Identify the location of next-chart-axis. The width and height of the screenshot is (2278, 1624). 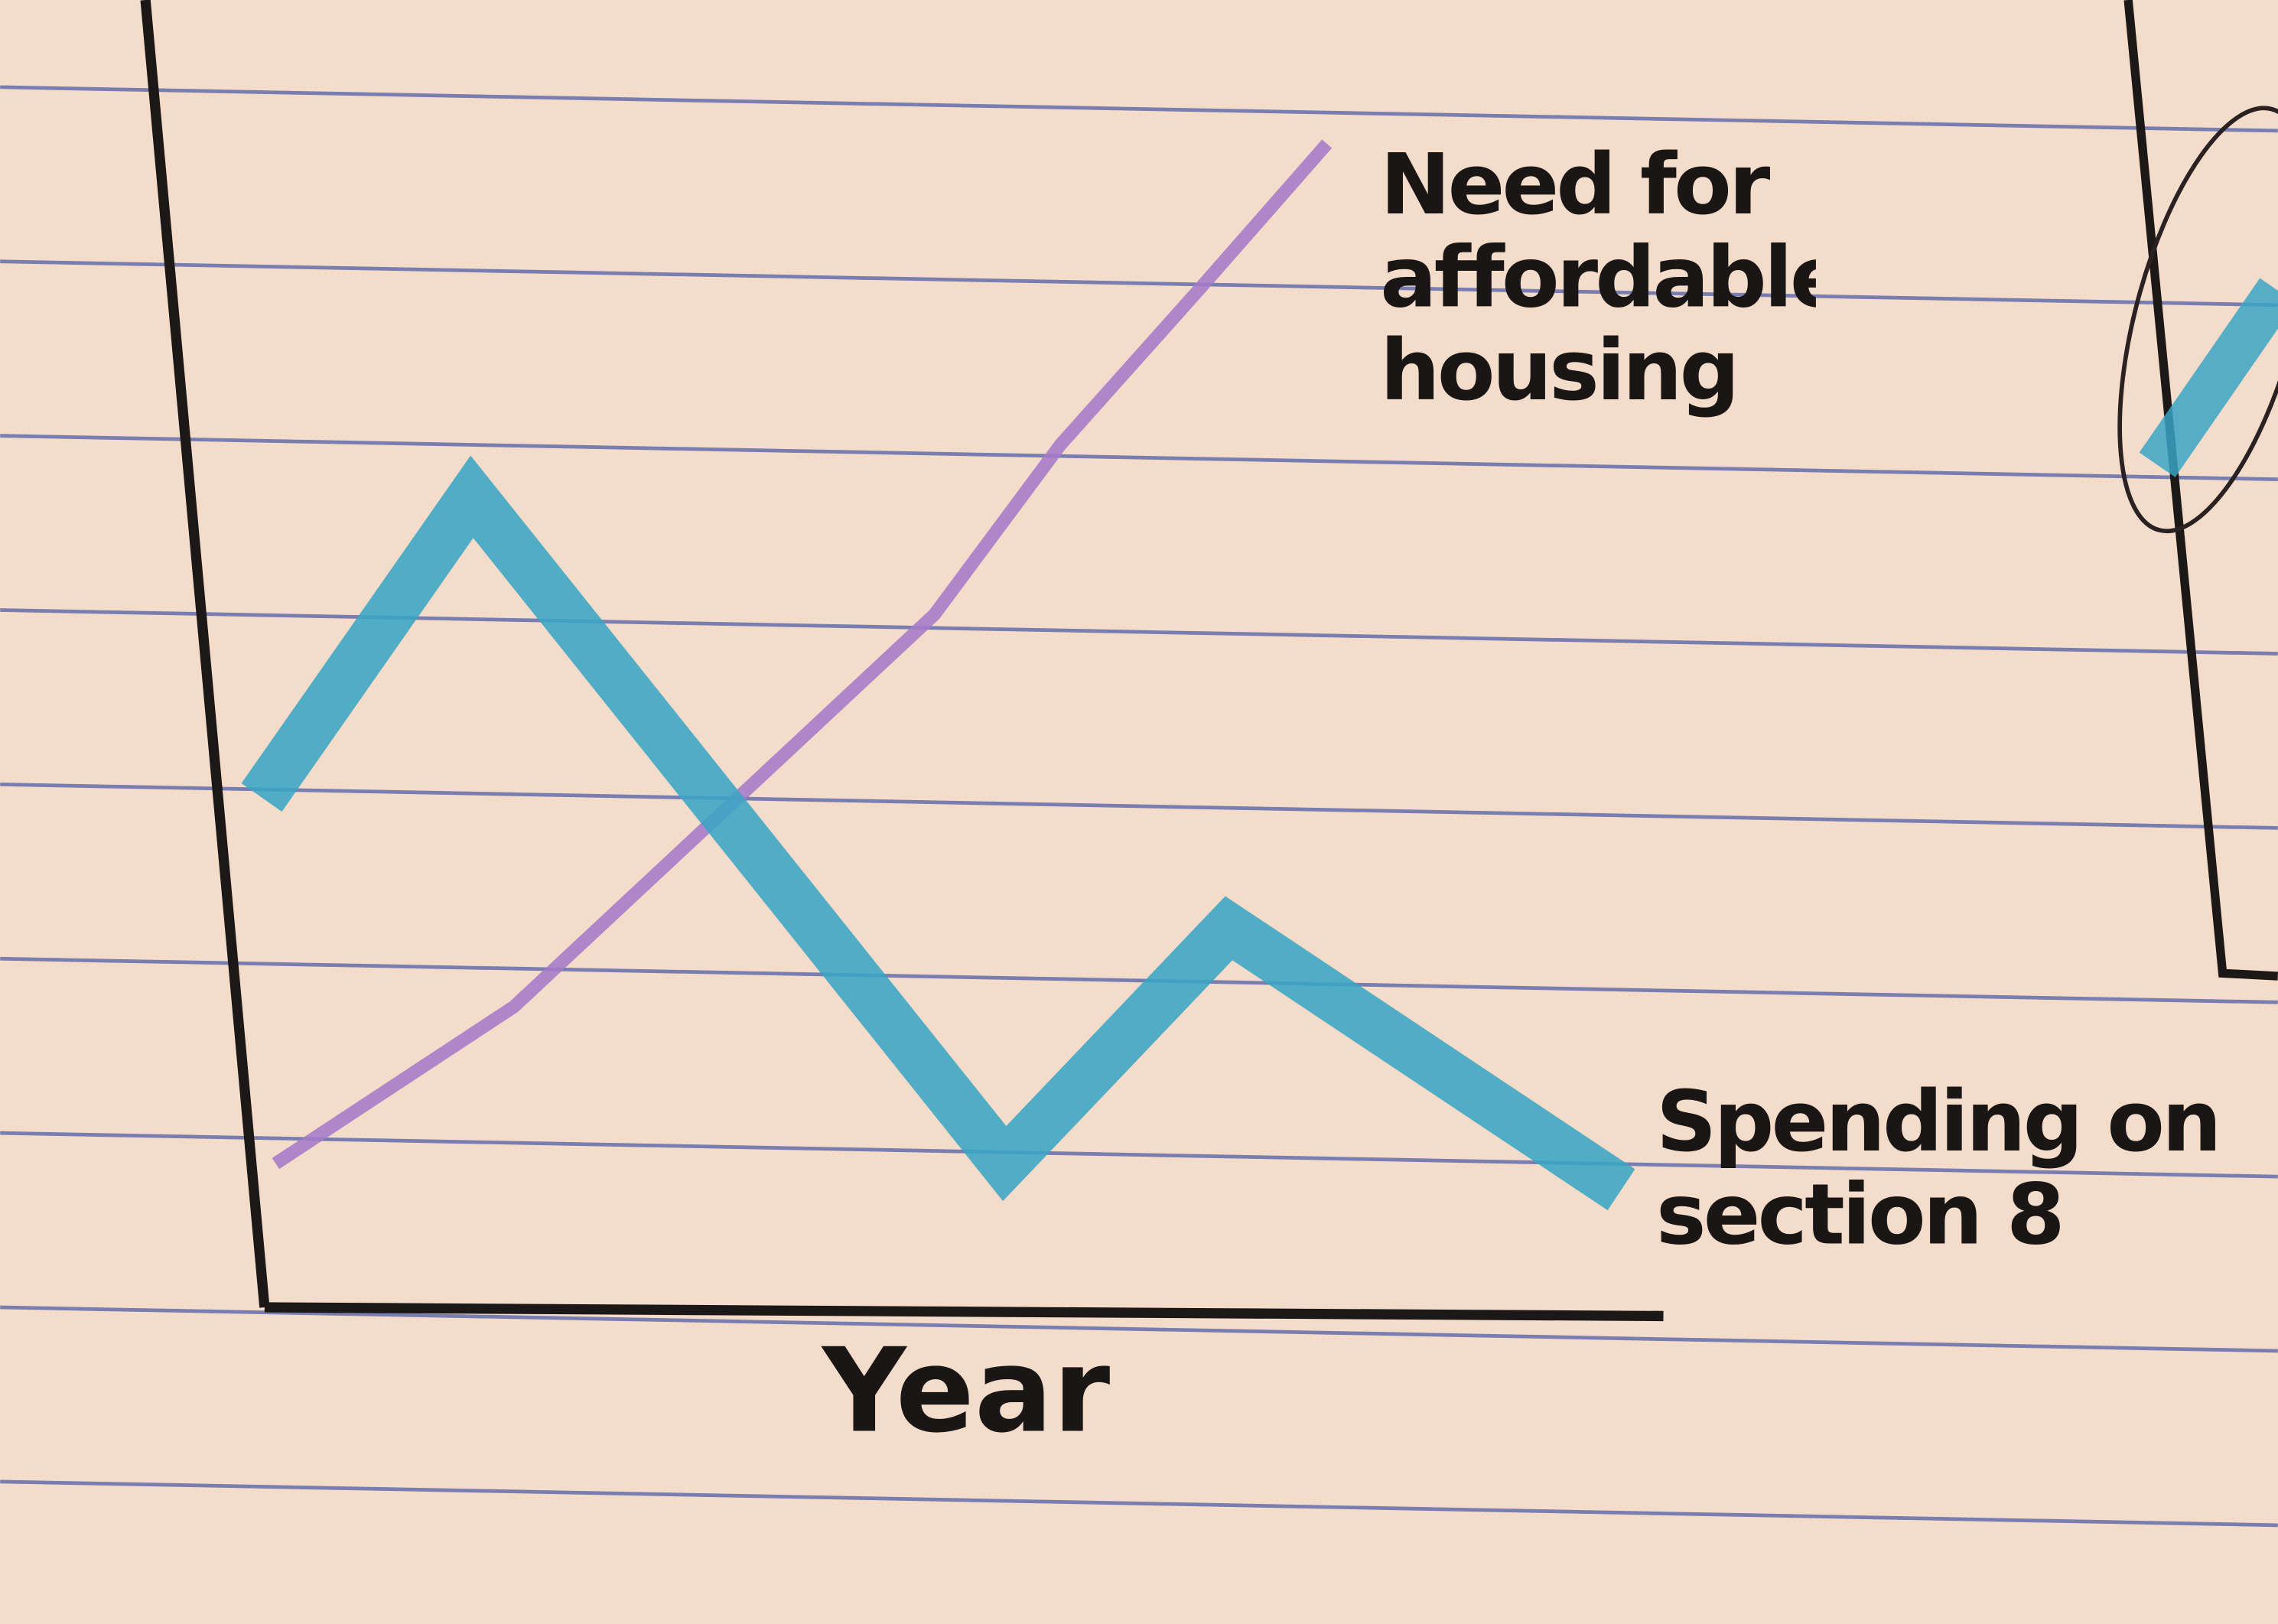
(2200, 490).